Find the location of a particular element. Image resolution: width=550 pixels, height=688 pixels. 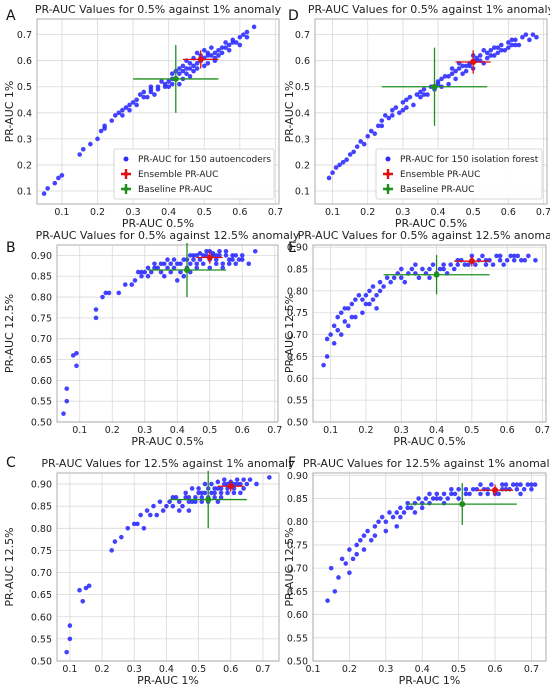

y-axis-label: PR-AUC 1% is located at coordinates (9, 112).